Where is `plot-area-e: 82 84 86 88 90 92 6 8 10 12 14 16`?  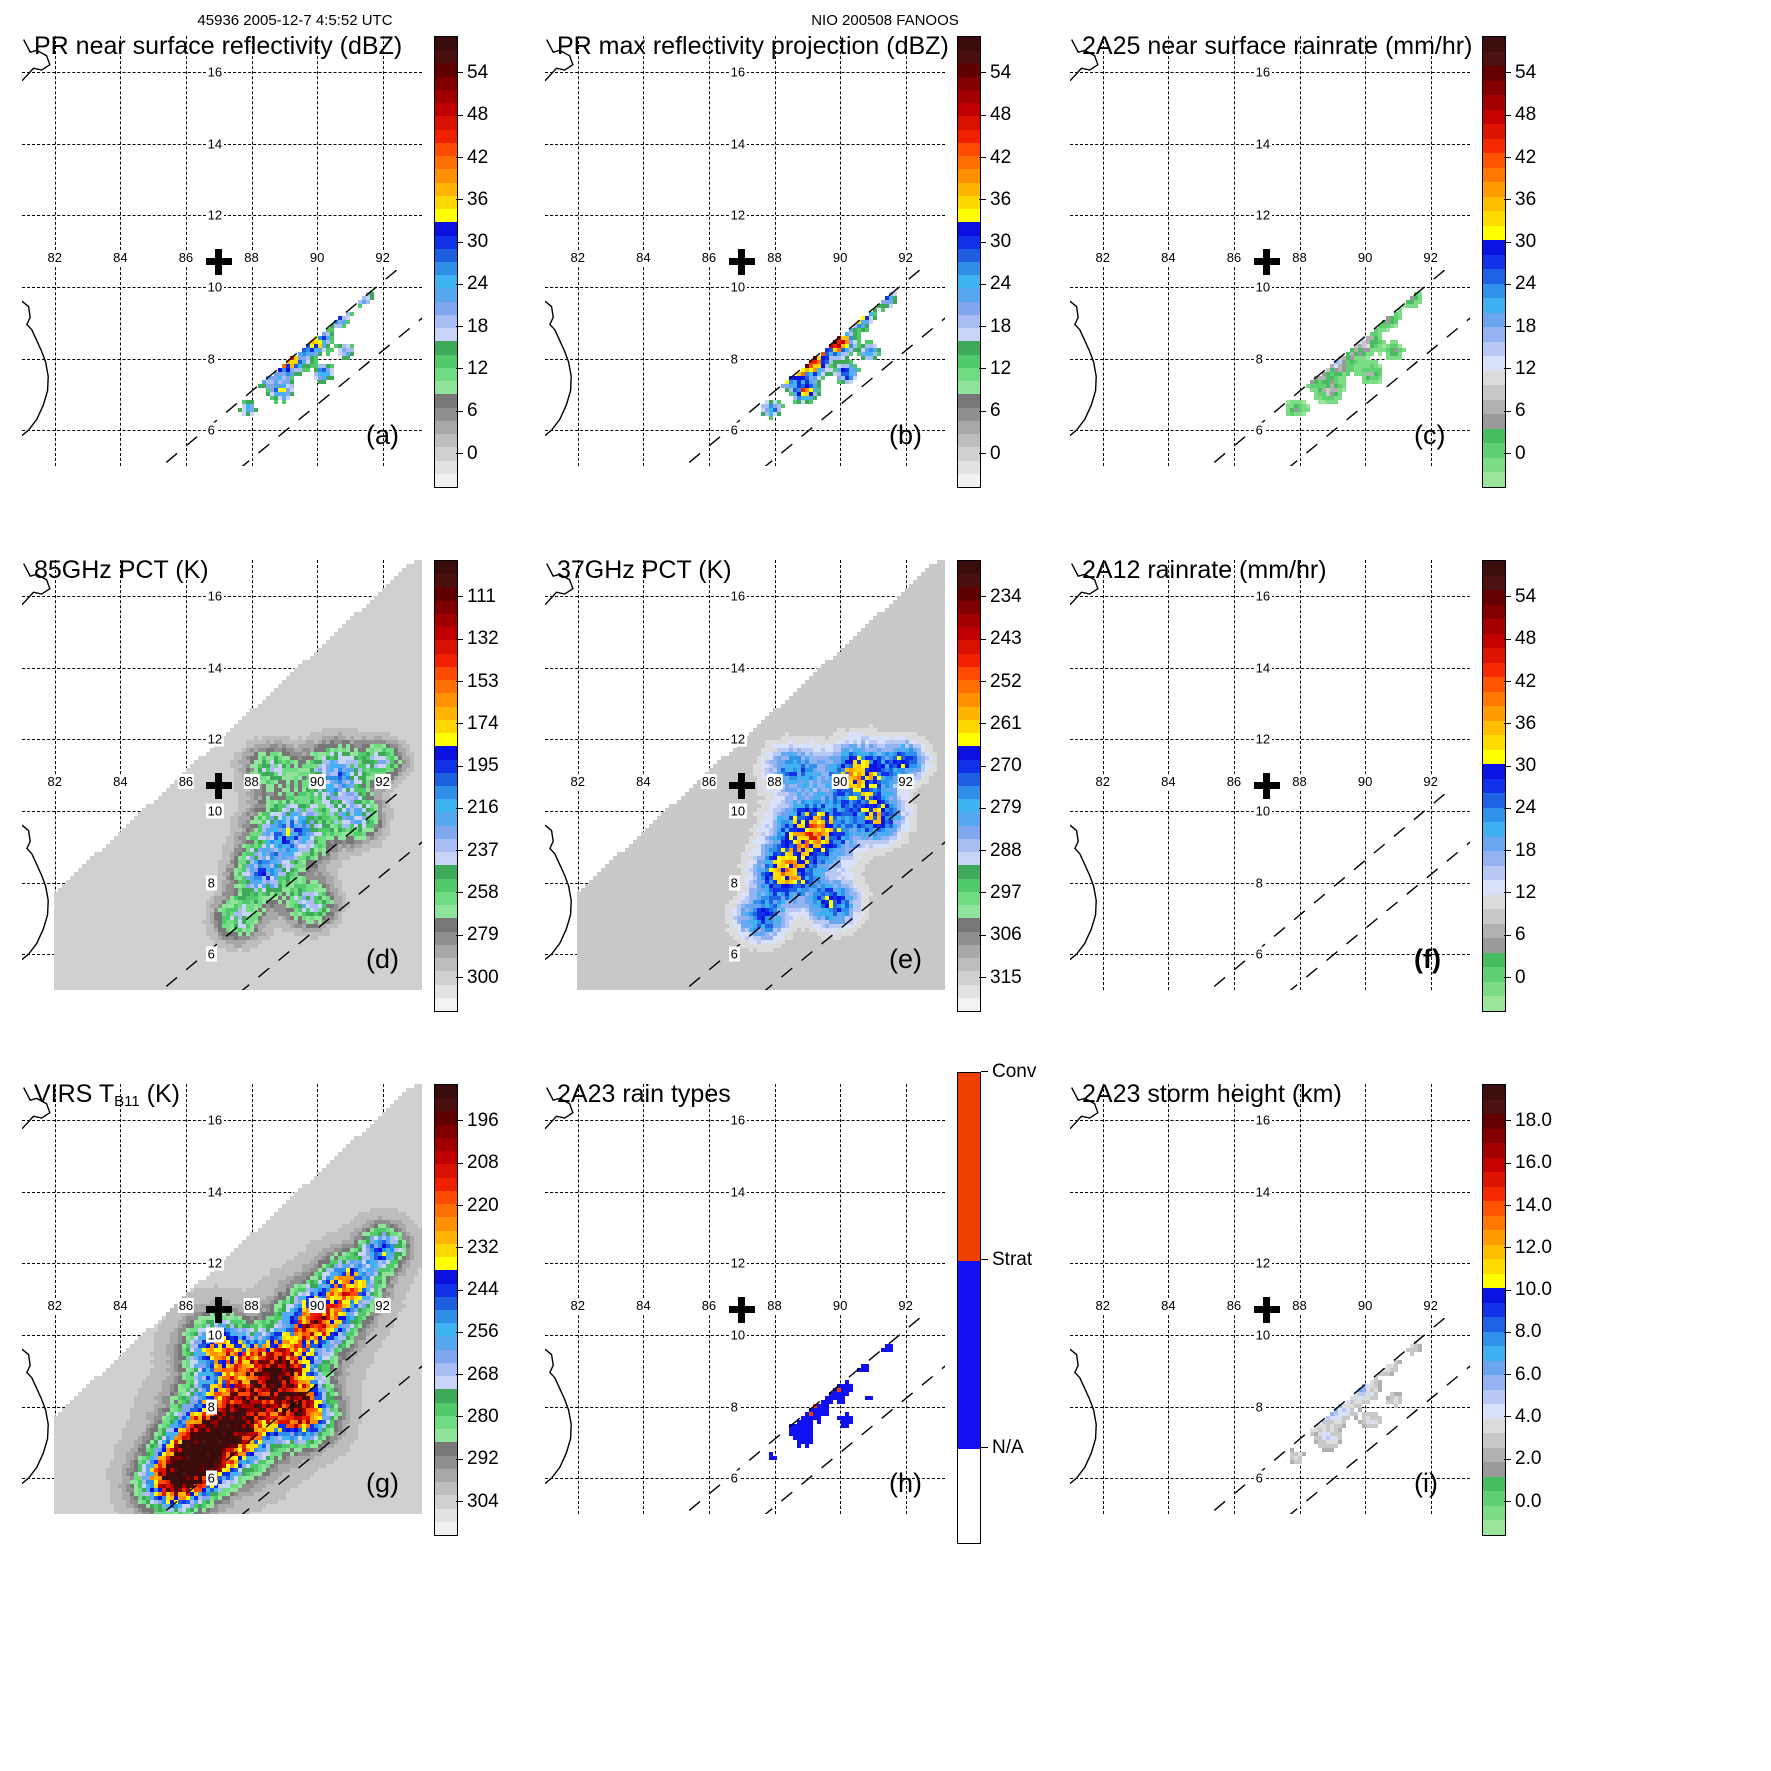
plot-area-e: 82 84 86 88 90 92 6 8 10 12 14 16 is located at coordinates (745, 775).